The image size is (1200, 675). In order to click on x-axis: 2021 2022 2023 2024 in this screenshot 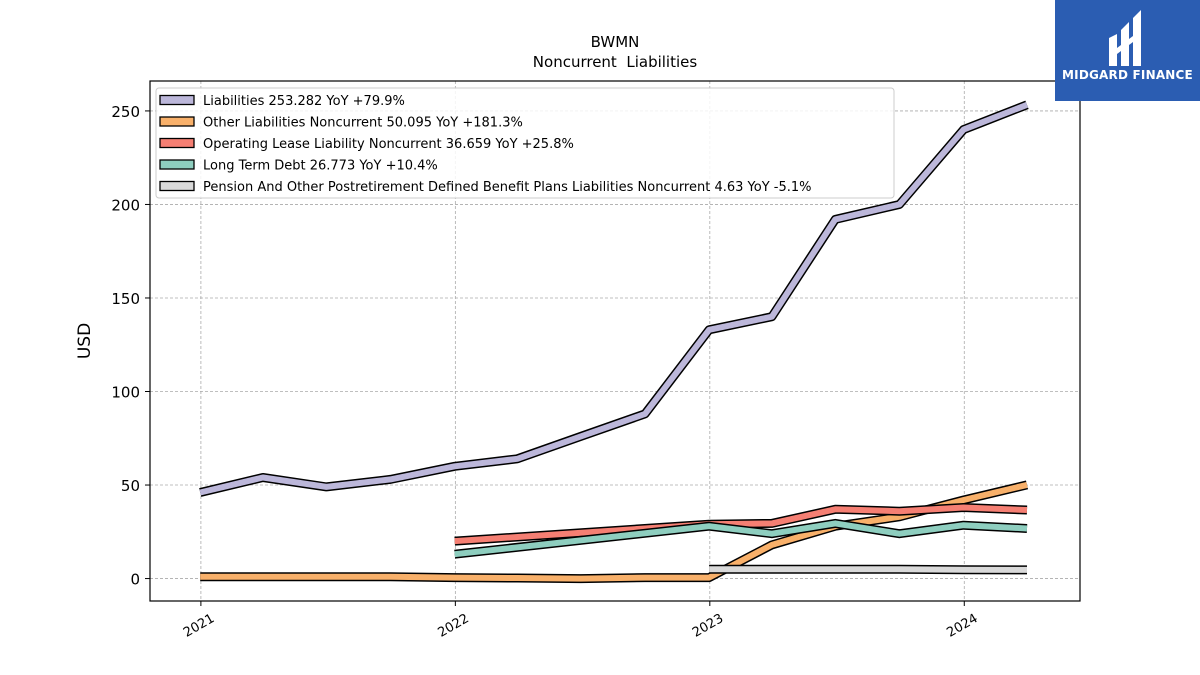, I will do `click(581, 621)`.